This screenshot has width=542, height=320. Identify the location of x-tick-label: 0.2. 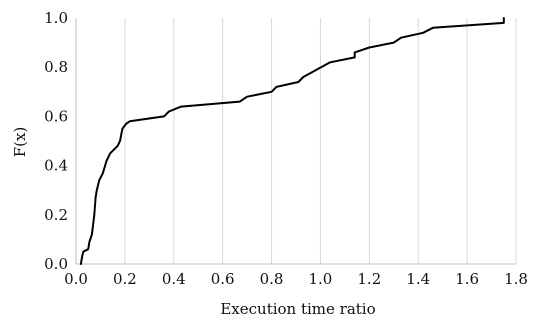
(125, 279).